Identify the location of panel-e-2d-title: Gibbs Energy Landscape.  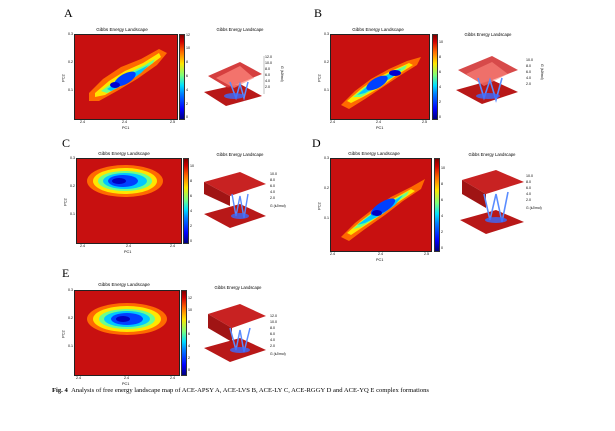
(124, 284).